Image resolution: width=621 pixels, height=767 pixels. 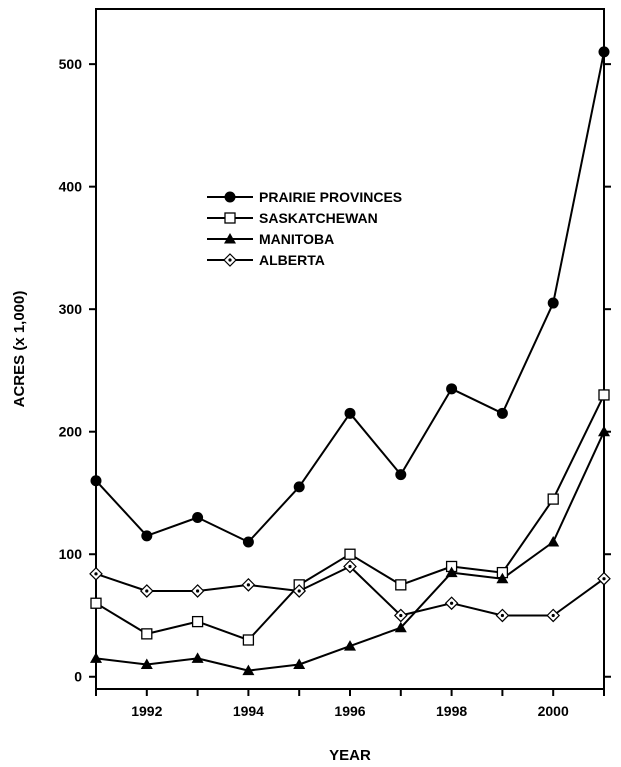 I want to click on legend-item: ALBERTA, so click(x=266, y=260).